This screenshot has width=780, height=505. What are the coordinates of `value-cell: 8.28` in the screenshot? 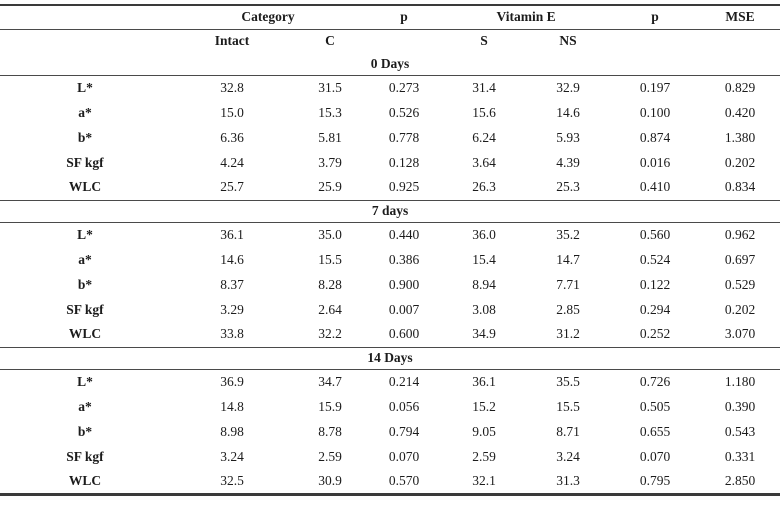 It's located at (330, 284).